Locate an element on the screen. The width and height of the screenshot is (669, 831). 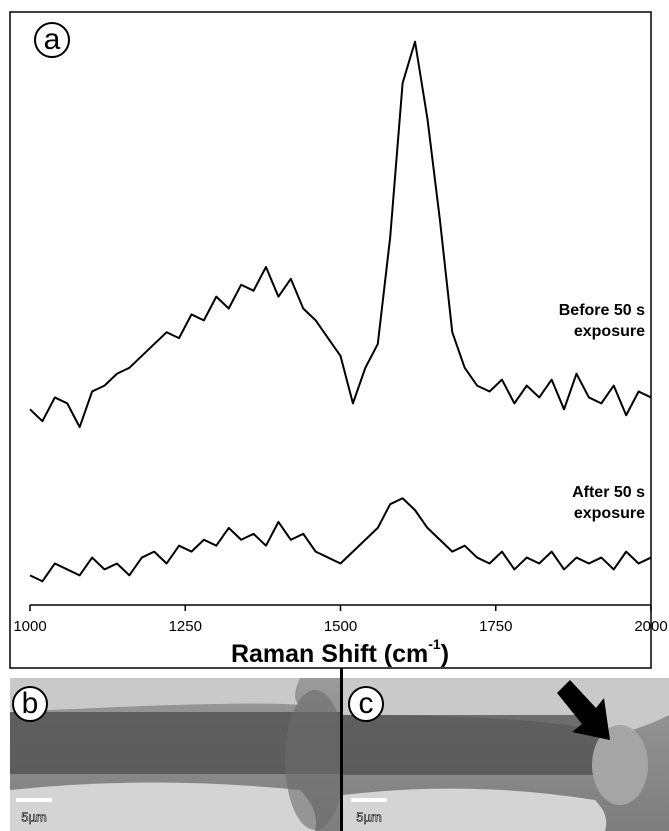
panel-label: a is located at coordinates (52, 39).